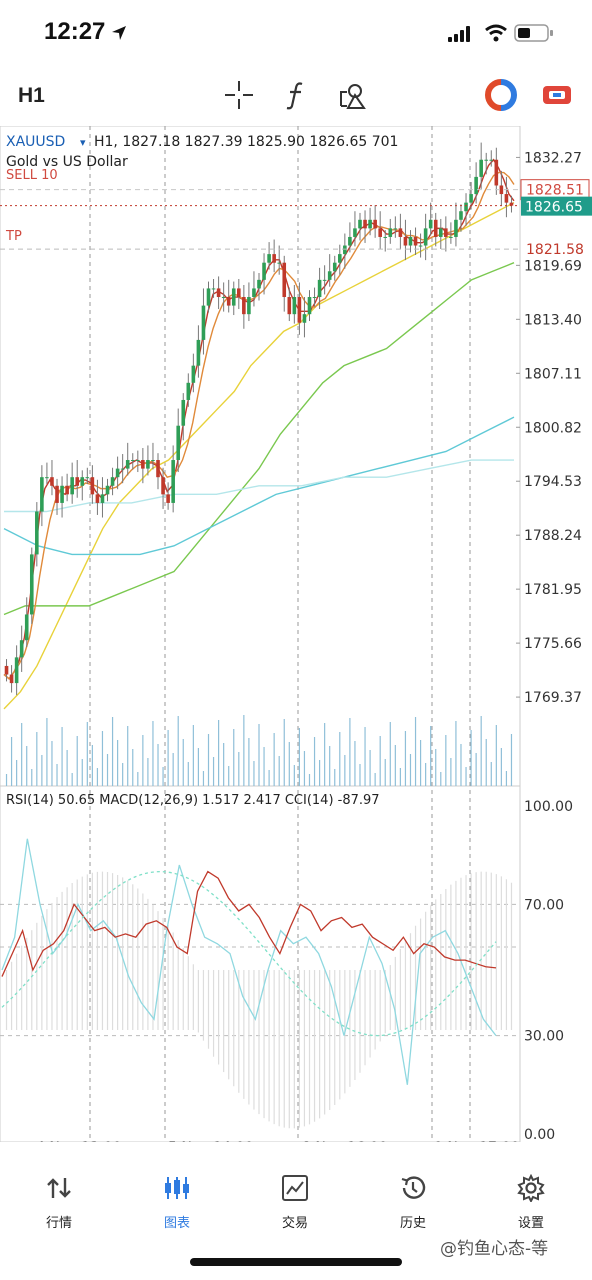 The height and width of the screenshot is (1280, 592). What do you see at coordinates (119, 33) in the screenshot?
I see `location-arrow-icon` at bounding box center [119, 33].